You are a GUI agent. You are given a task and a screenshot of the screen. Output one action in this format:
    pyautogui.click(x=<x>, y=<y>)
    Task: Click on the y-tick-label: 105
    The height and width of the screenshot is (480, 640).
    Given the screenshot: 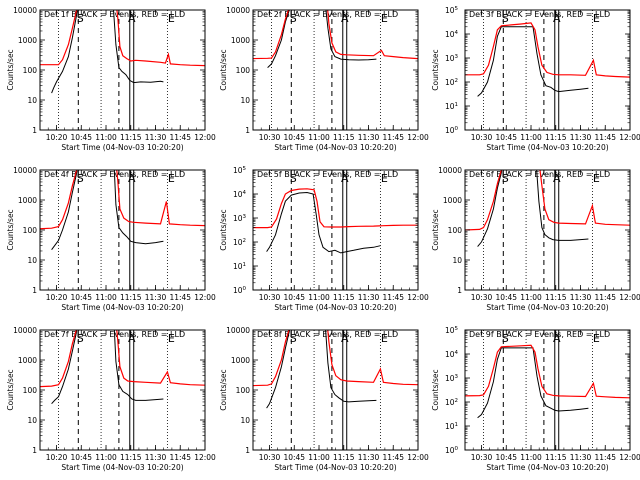 What is the action you would take?
    pyautogui.click(x=240, y=170)
    